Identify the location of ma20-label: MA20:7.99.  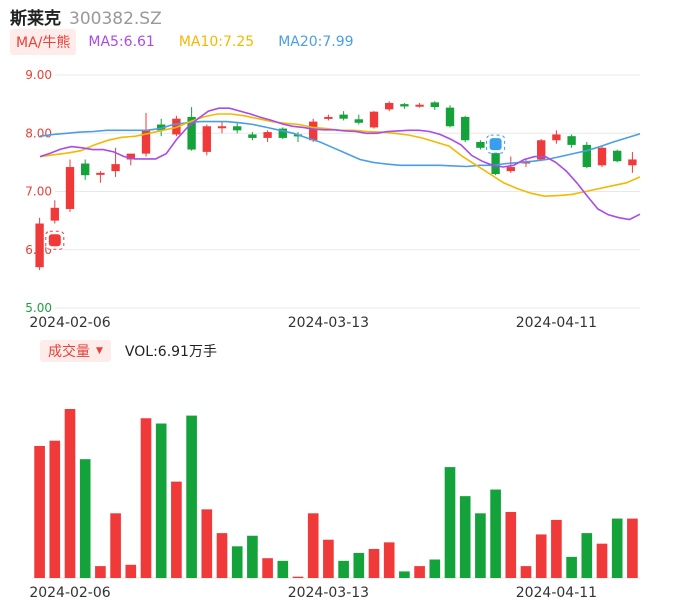
(316, 42).